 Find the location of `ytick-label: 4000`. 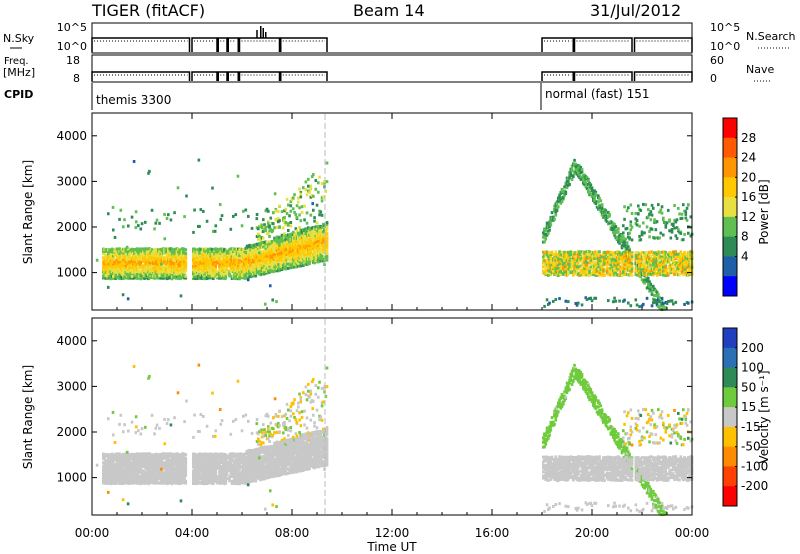

ytick-label: 4000 is located at coordinates (71, 136).